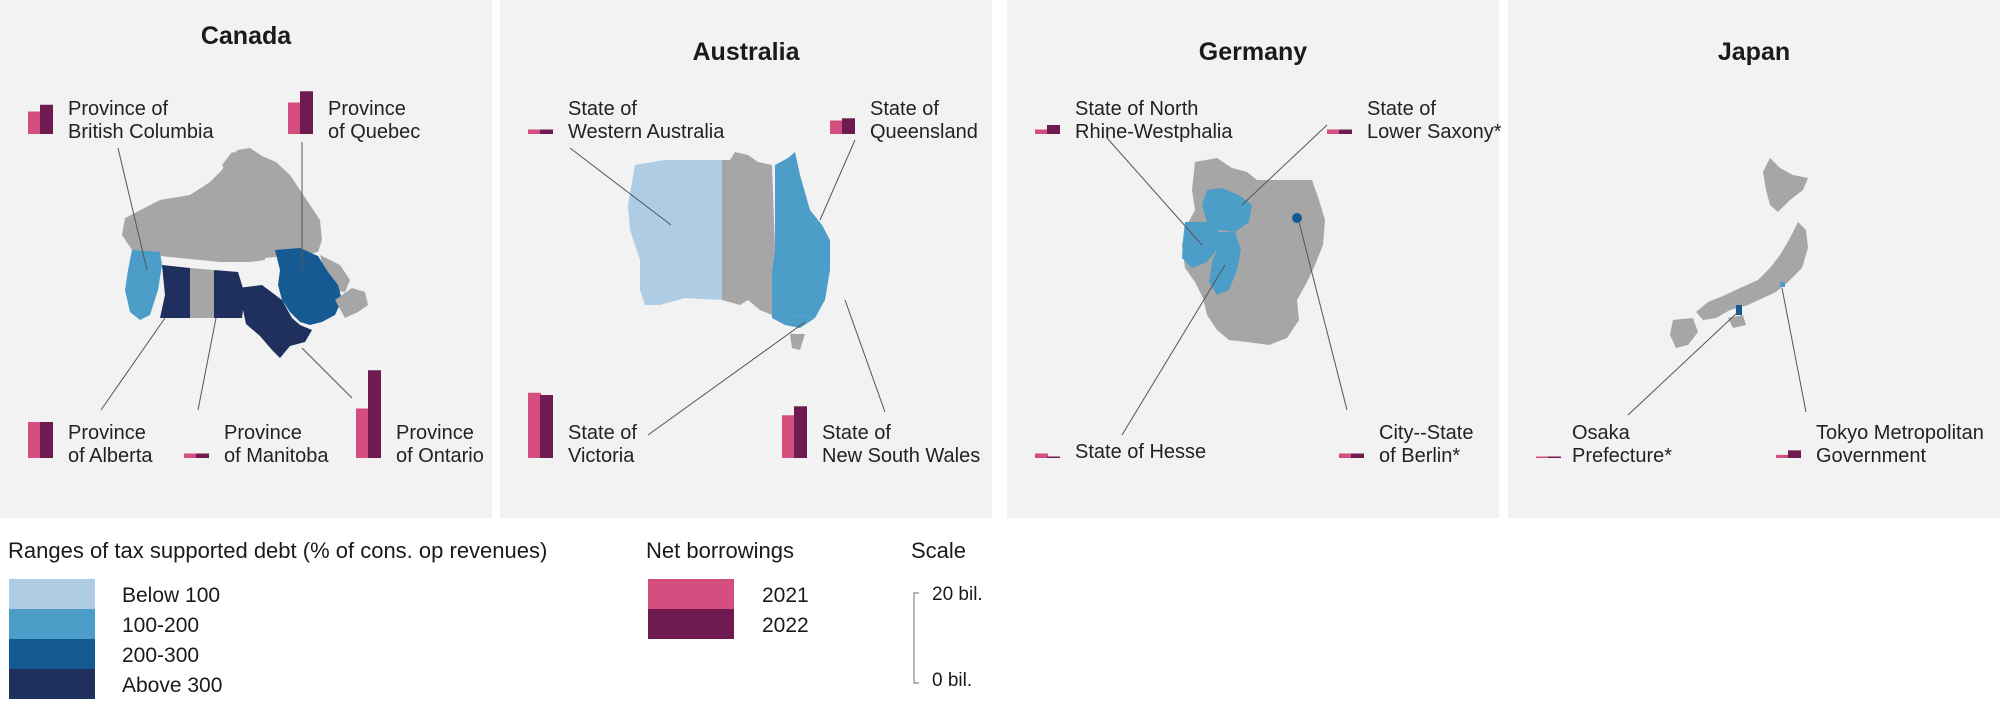 The height and width of the screenshot is (701, 2000). What do you see at coordinates (161, 655) in the screenshot?
I see `legend-range-label: 200-300` at bounding box center [161, 655].